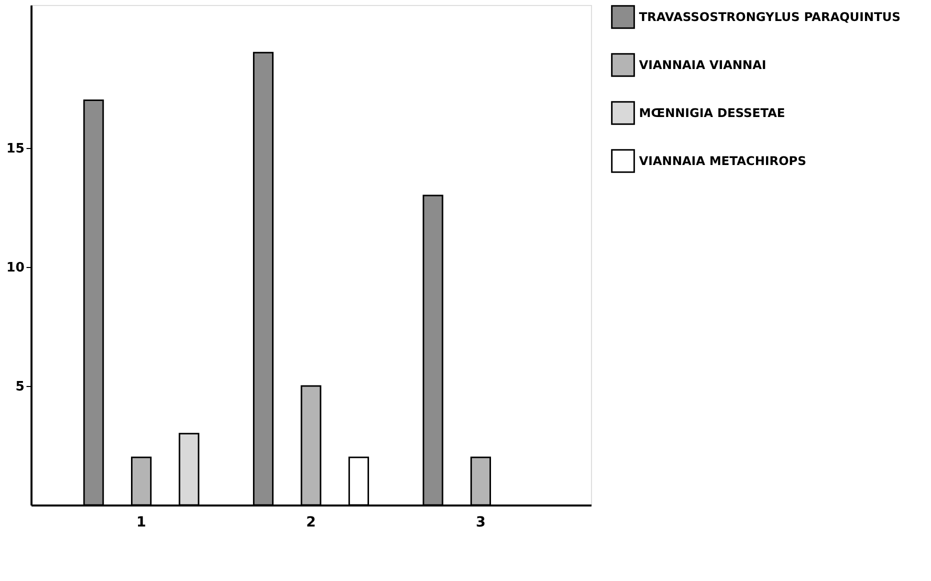 The image size is (931, 581). What do you see at coordinates (702, 65) in the screenshot?
I see `legend-label: VIANNAIA VIANNAI` at bounding box center [702, 65].